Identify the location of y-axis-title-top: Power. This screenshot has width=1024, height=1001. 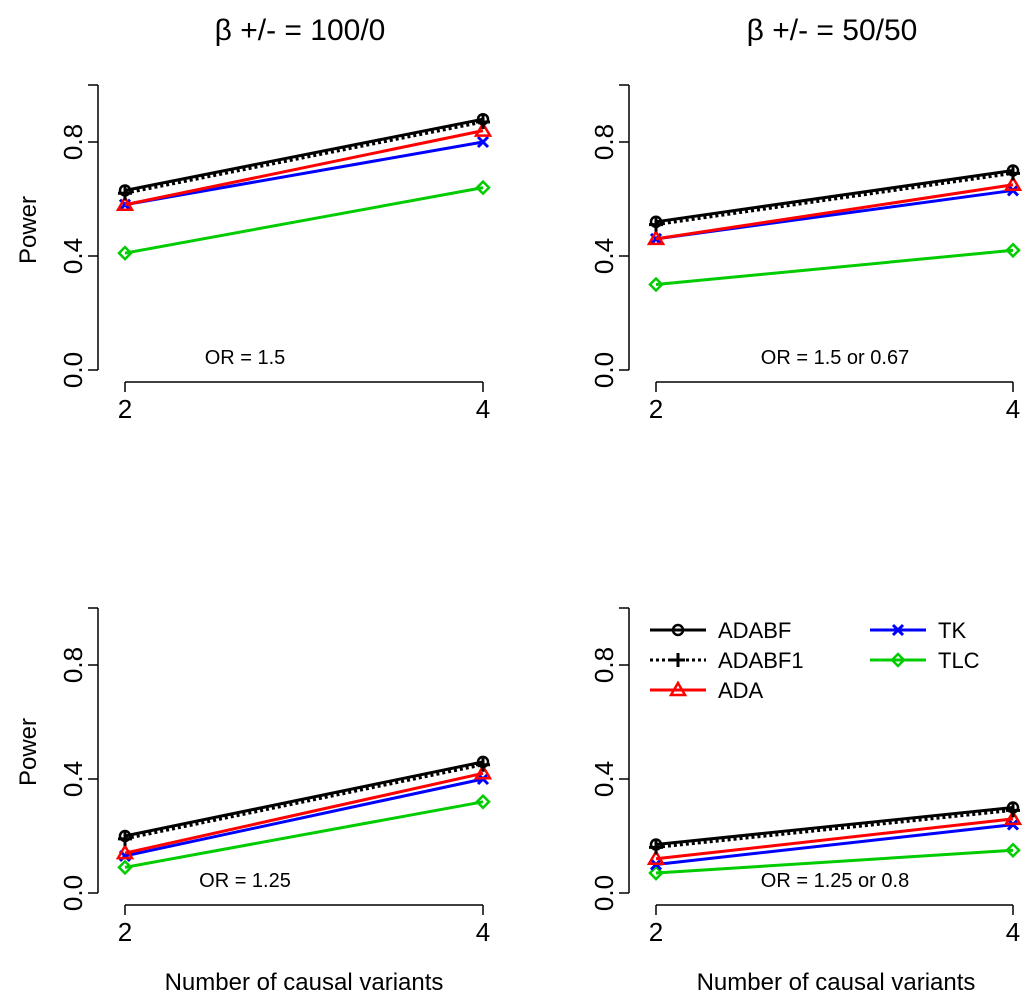
(28, 230).